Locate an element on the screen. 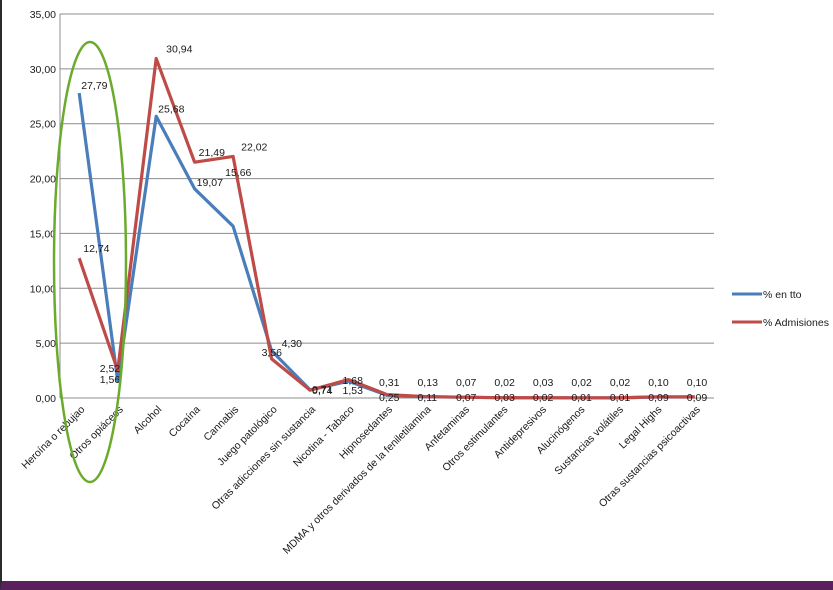  data-label: 0,74 is located at coordinates (322, 391).